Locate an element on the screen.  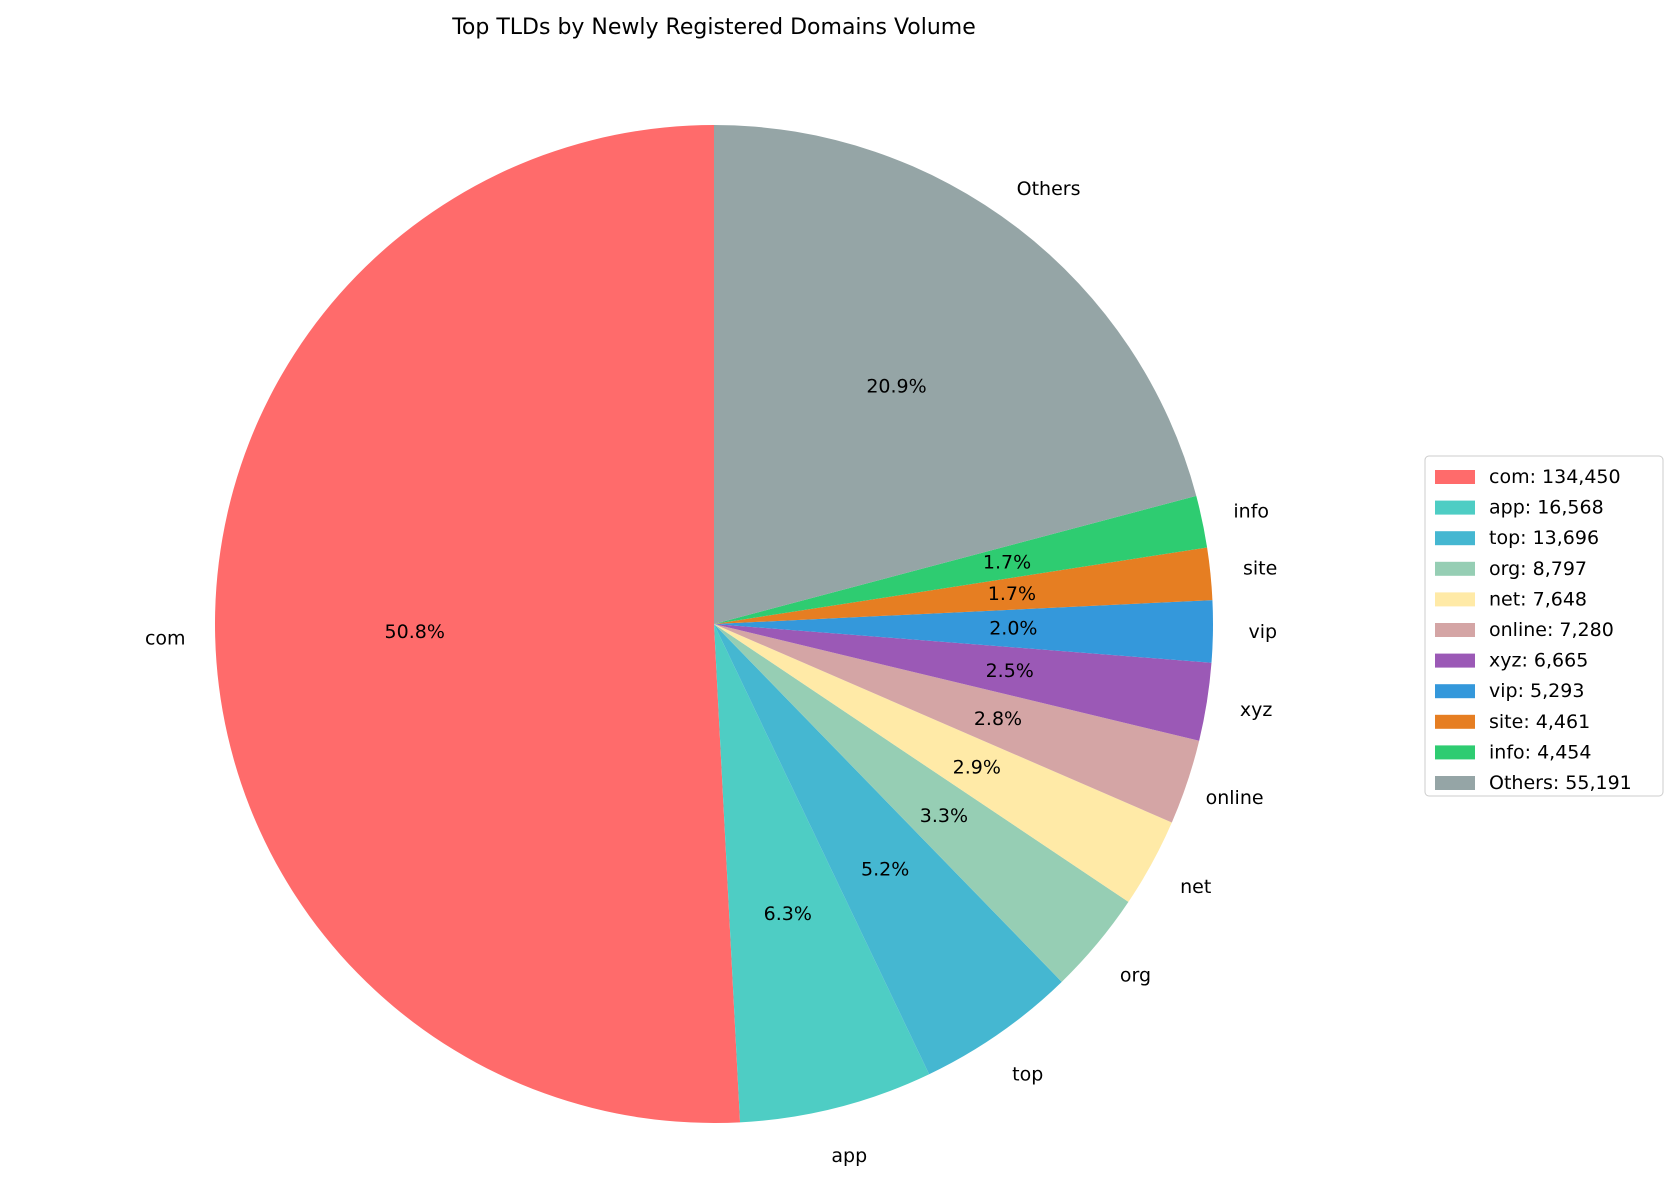
slice-label-vip: vip is located at coordinates (1263, 632).